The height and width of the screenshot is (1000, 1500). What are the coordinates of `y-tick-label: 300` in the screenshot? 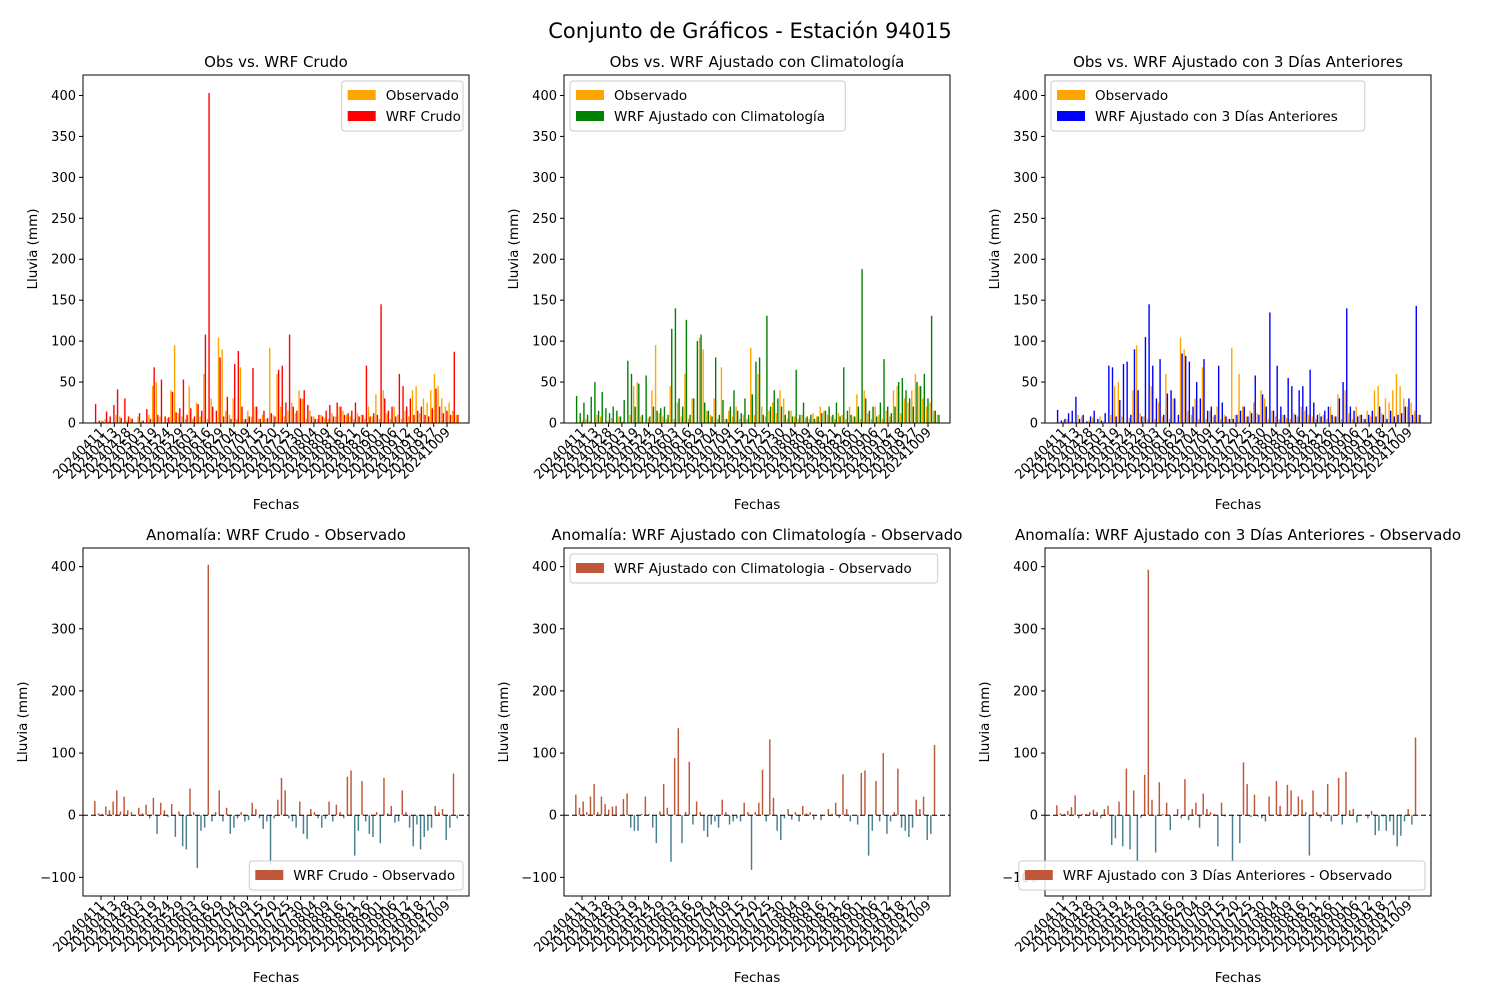 It's located at (63, 629).